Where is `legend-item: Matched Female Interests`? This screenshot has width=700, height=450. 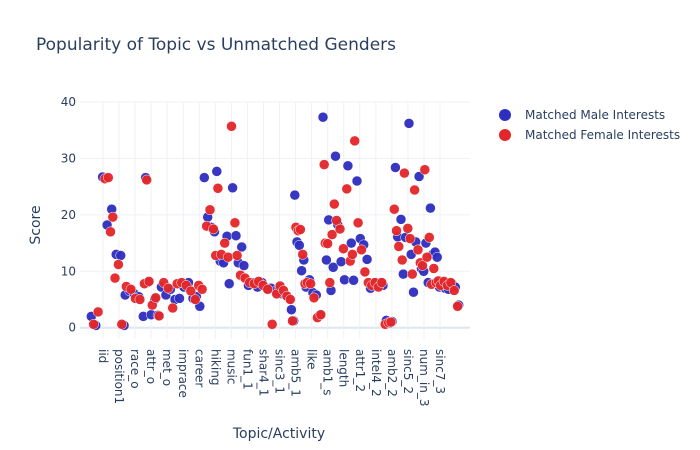 legend-item: Matched Female Interests is located at coordinates (589, 135).